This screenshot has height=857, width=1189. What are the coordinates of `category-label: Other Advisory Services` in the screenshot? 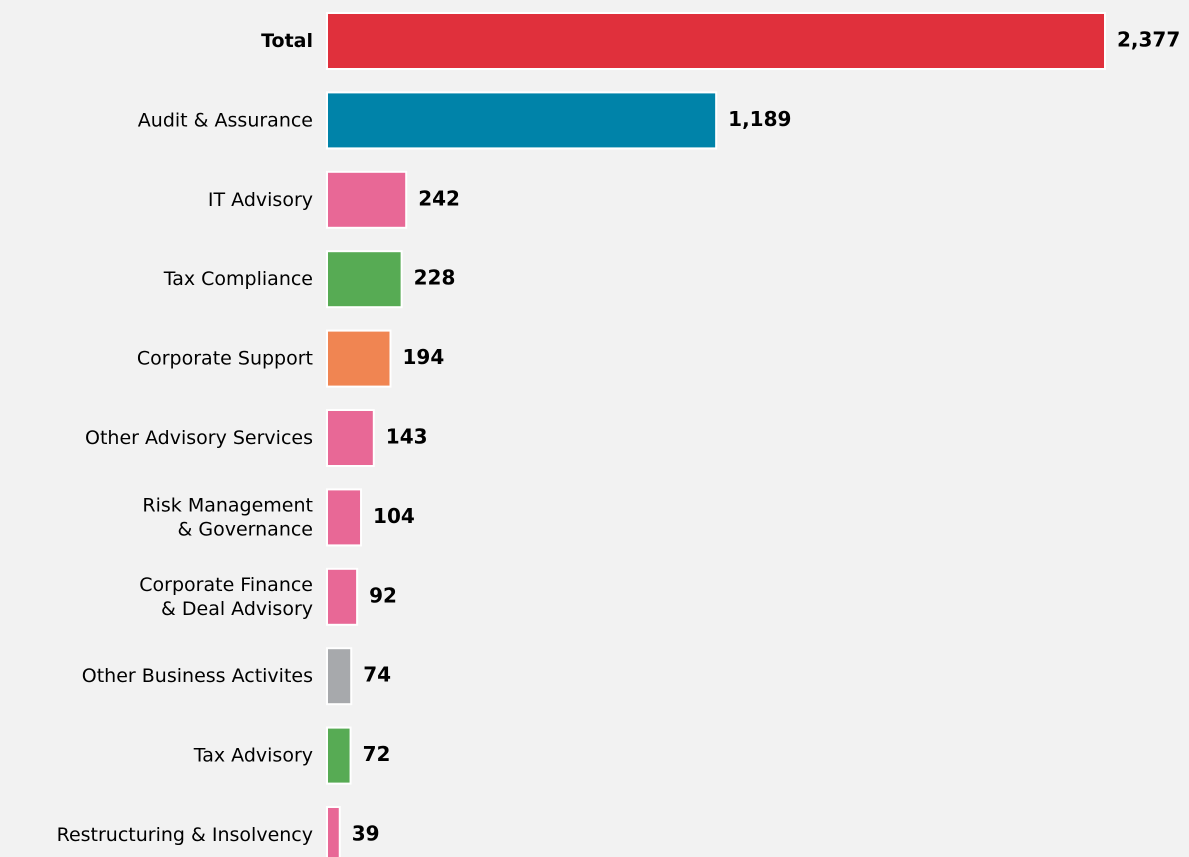 It's located at (199, 438).